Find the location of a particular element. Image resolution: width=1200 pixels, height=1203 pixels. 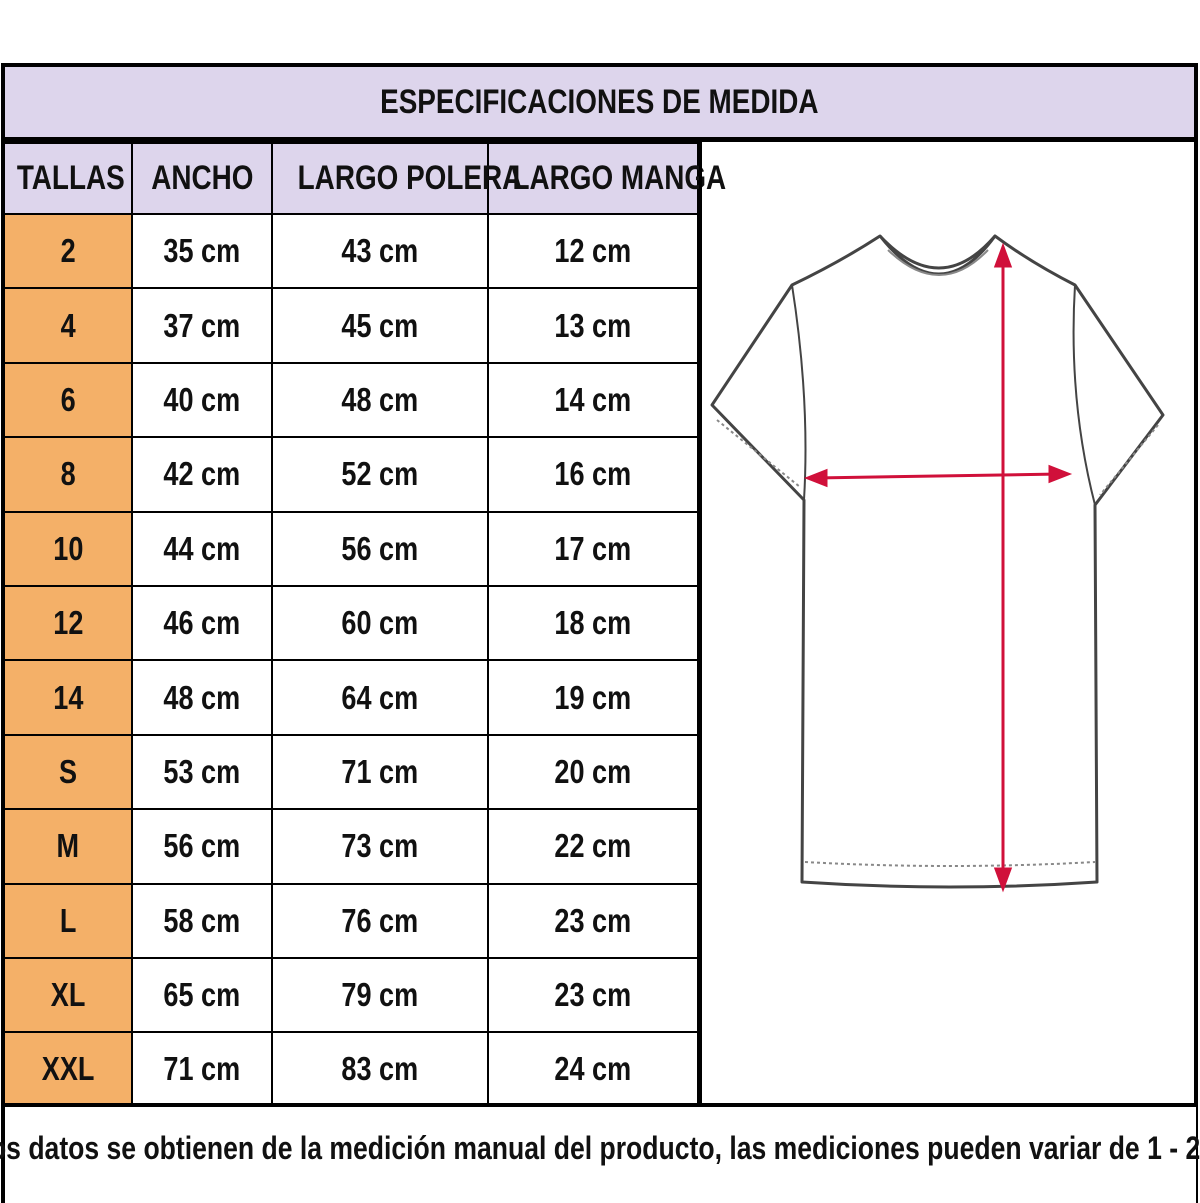

size-cell: 12 is located at coordinates (69, 623).